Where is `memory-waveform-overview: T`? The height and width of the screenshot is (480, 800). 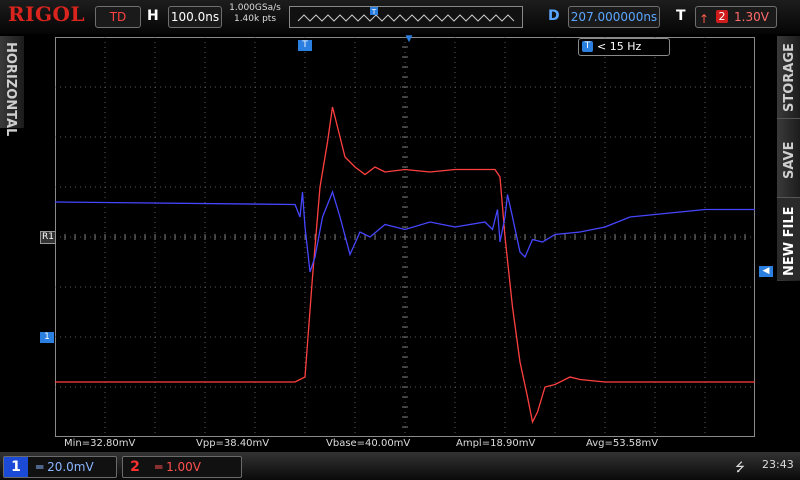
memory-waveform-overview: T is located at coordinates (406, 17).